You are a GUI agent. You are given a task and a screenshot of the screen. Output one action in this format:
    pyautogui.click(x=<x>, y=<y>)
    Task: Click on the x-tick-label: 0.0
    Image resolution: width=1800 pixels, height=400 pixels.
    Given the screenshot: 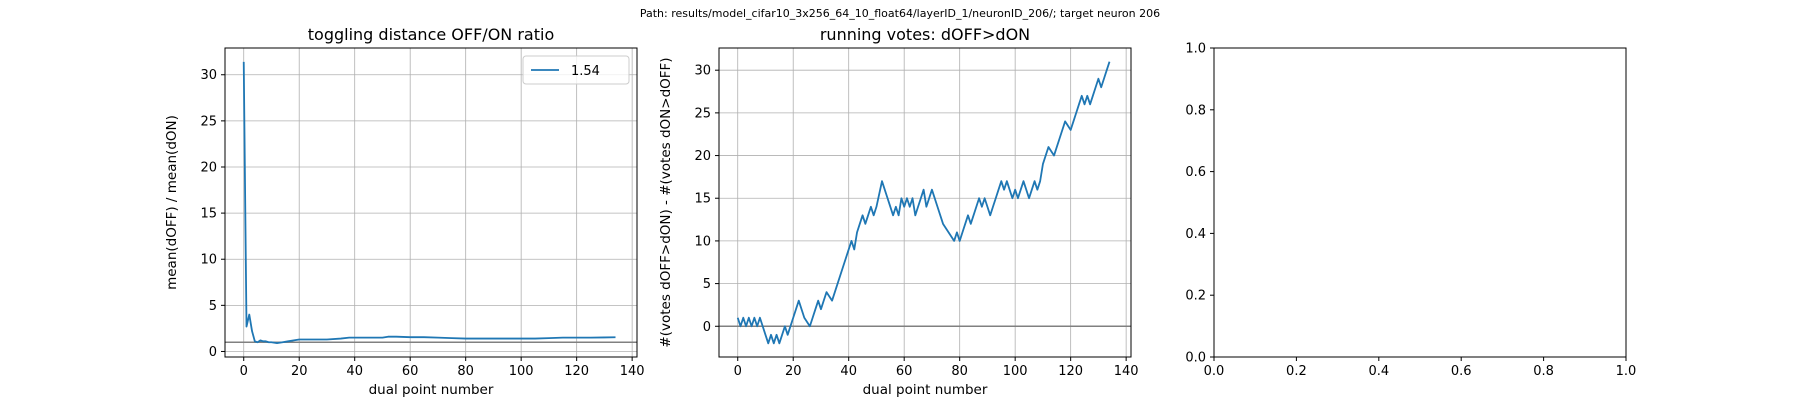 What is the action you would take?
    pyautogui.click(x=1214, y=371)
    